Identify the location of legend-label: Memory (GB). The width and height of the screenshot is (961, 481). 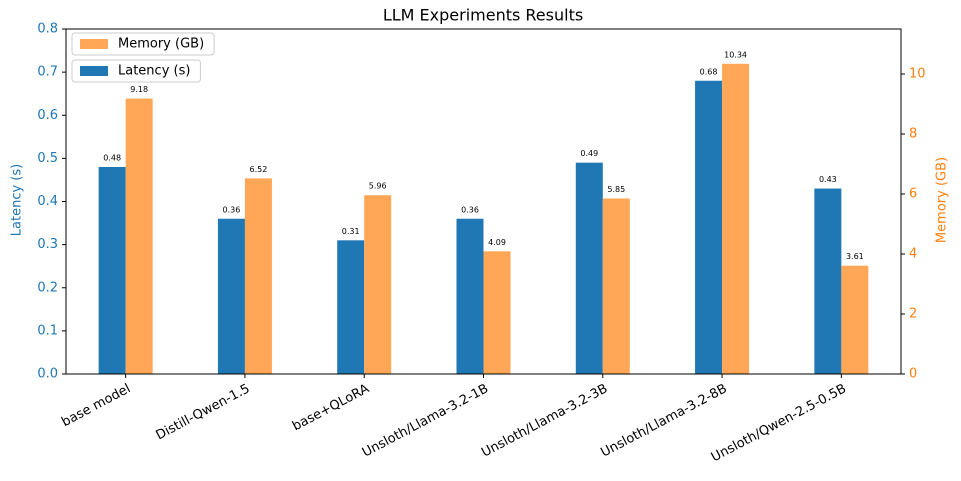
(161, 44).